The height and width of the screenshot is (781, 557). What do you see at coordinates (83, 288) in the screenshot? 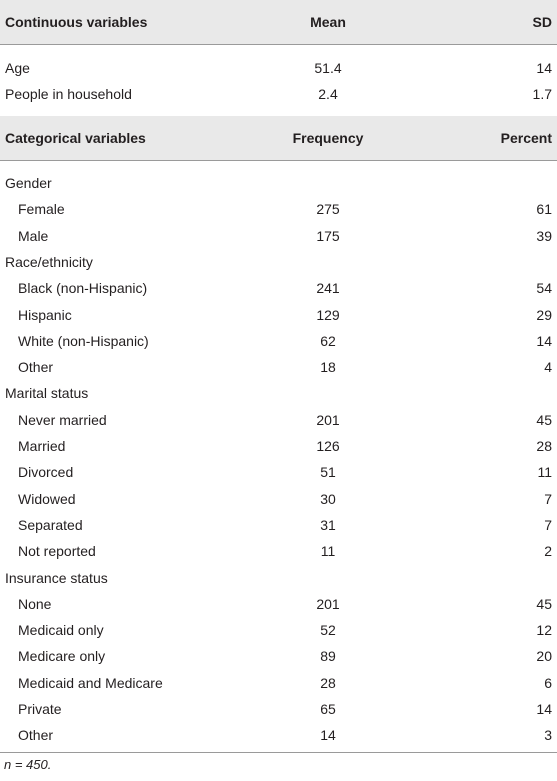
I see `row-label: Black (non-Hispanic)` at bounding box center [83, 288].